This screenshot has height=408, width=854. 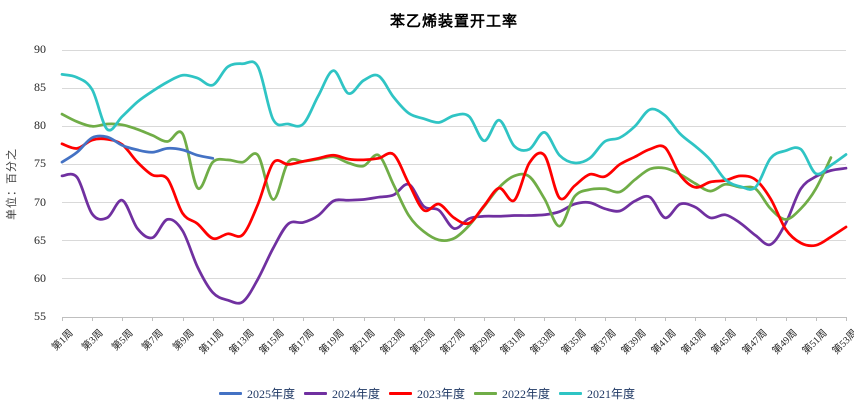 I want to click on y-tick-label: 60, so click(x=40, y=277).